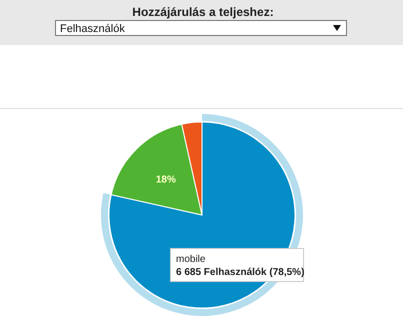 The height and width of the screenshot is (336, 403). Describe the element at coordinates (166, 180) in the screenshot. I see `data-label: 18%` at that location.